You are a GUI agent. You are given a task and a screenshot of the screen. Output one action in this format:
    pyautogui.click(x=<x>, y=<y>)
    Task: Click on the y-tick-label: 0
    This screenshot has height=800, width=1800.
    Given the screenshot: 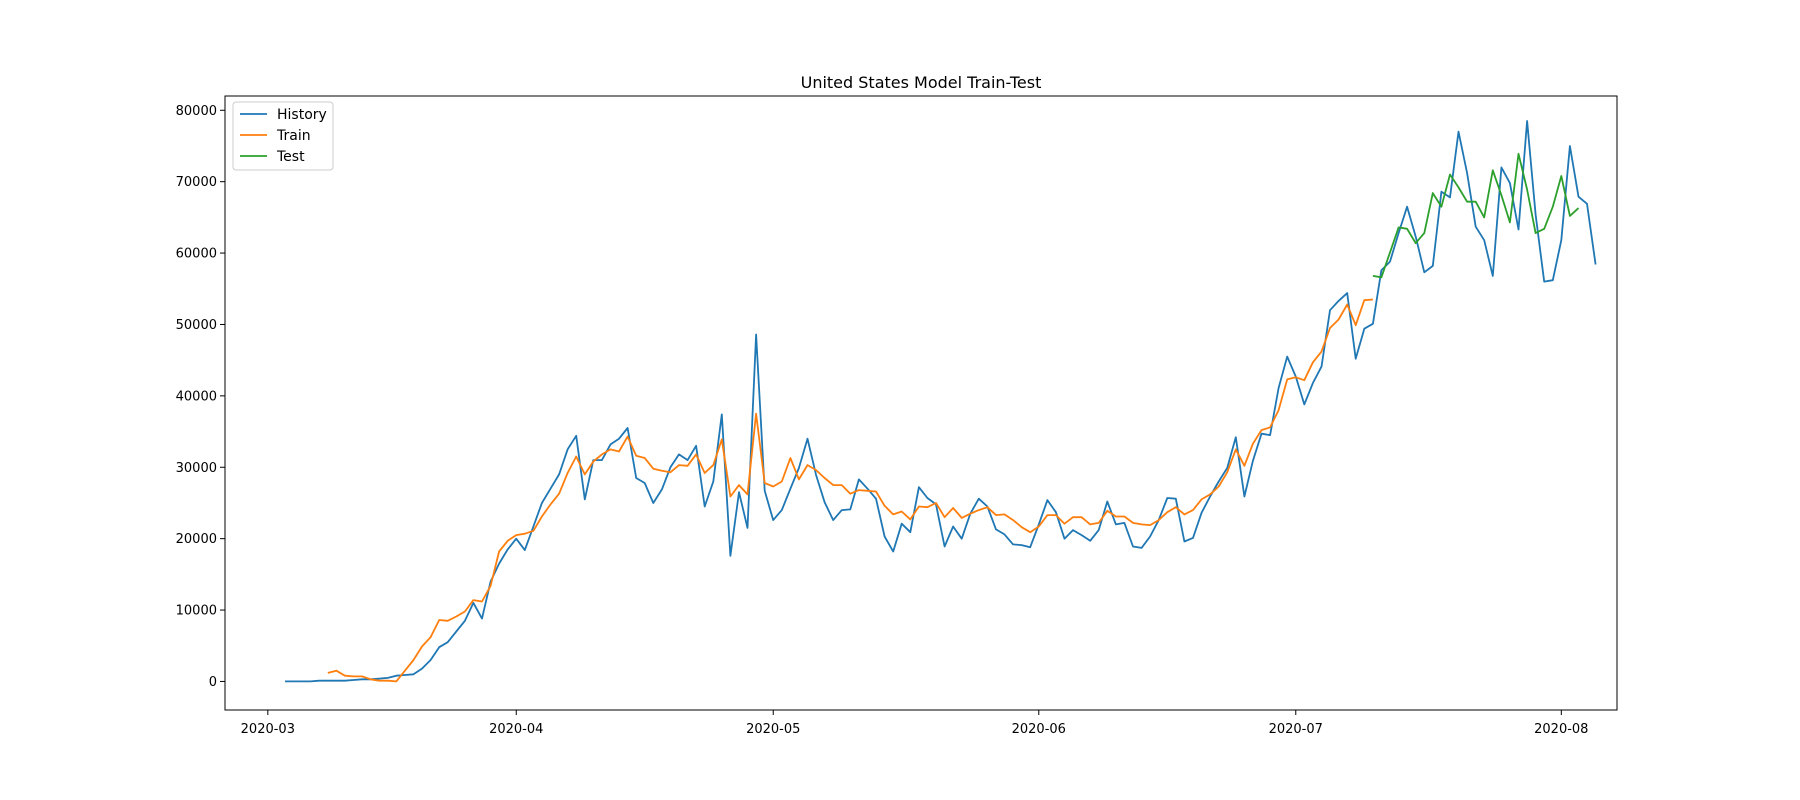 What is the action you would take?
    pyautogui.click(x=213, y=682)
    